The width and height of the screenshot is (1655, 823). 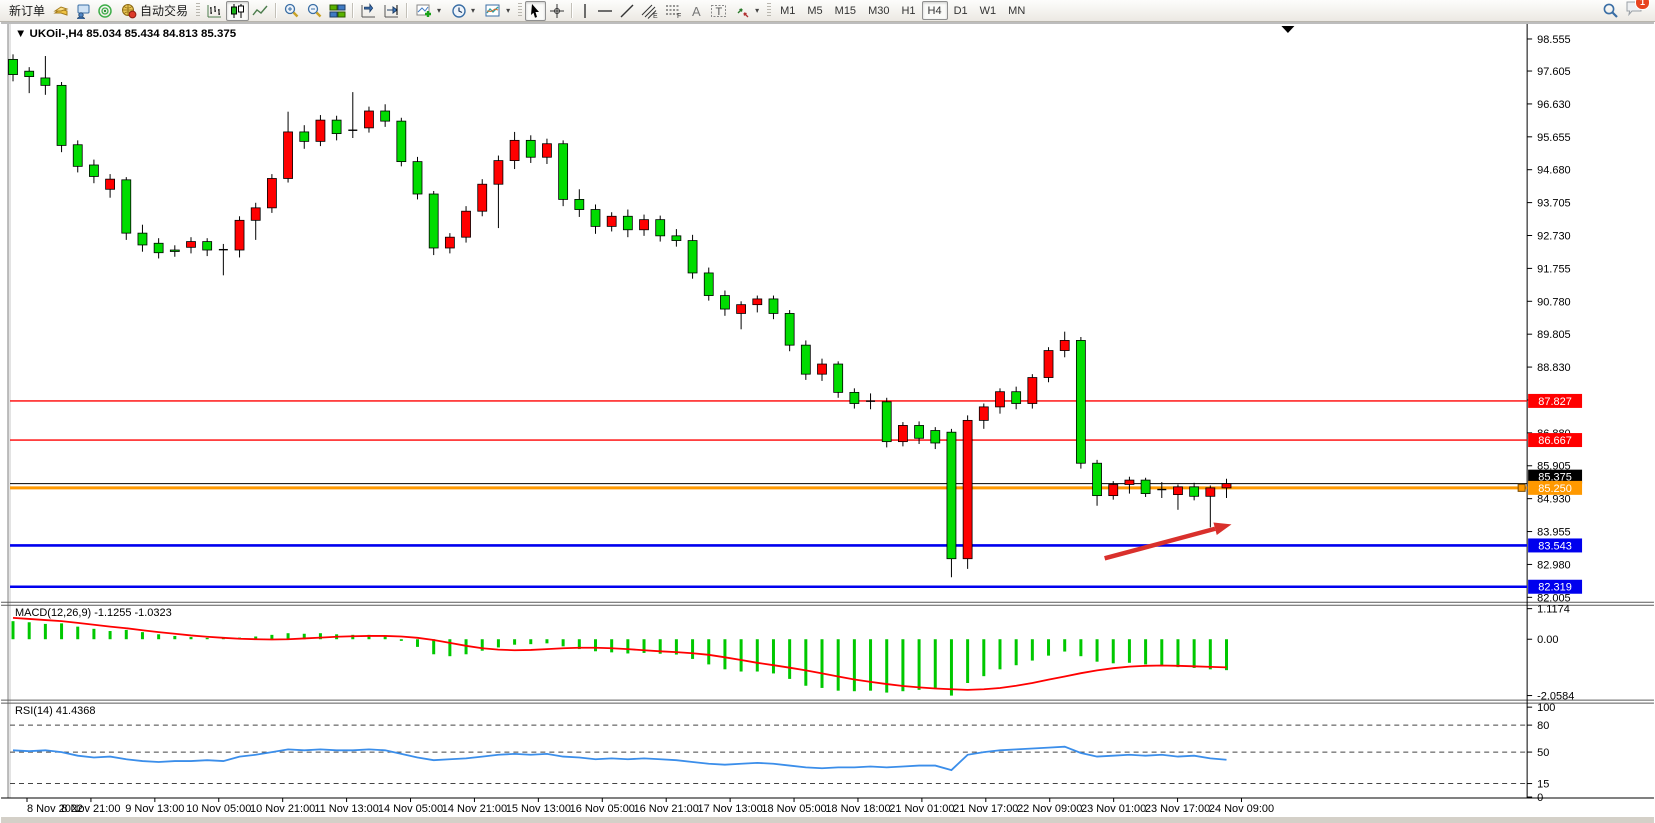 I want to click on timeframe-button-d1: D1, so click(x=960, y=10).